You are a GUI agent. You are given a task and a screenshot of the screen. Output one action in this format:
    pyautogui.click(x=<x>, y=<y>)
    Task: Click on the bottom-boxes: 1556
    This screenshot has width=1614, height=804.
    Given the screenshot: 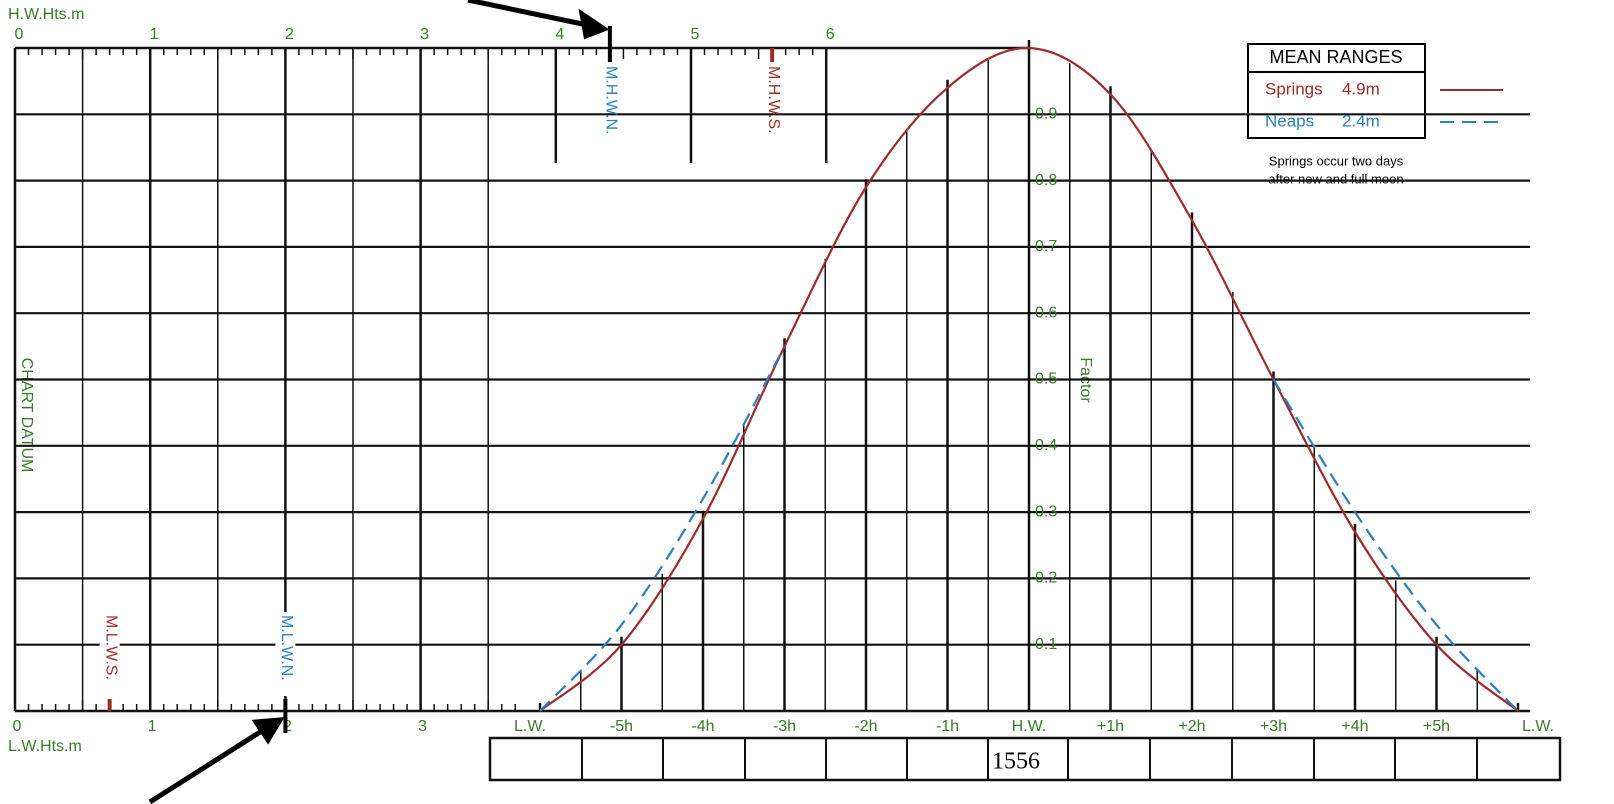 What is the action you would take?
    pyautogui.click(x=1025, y=759)
    